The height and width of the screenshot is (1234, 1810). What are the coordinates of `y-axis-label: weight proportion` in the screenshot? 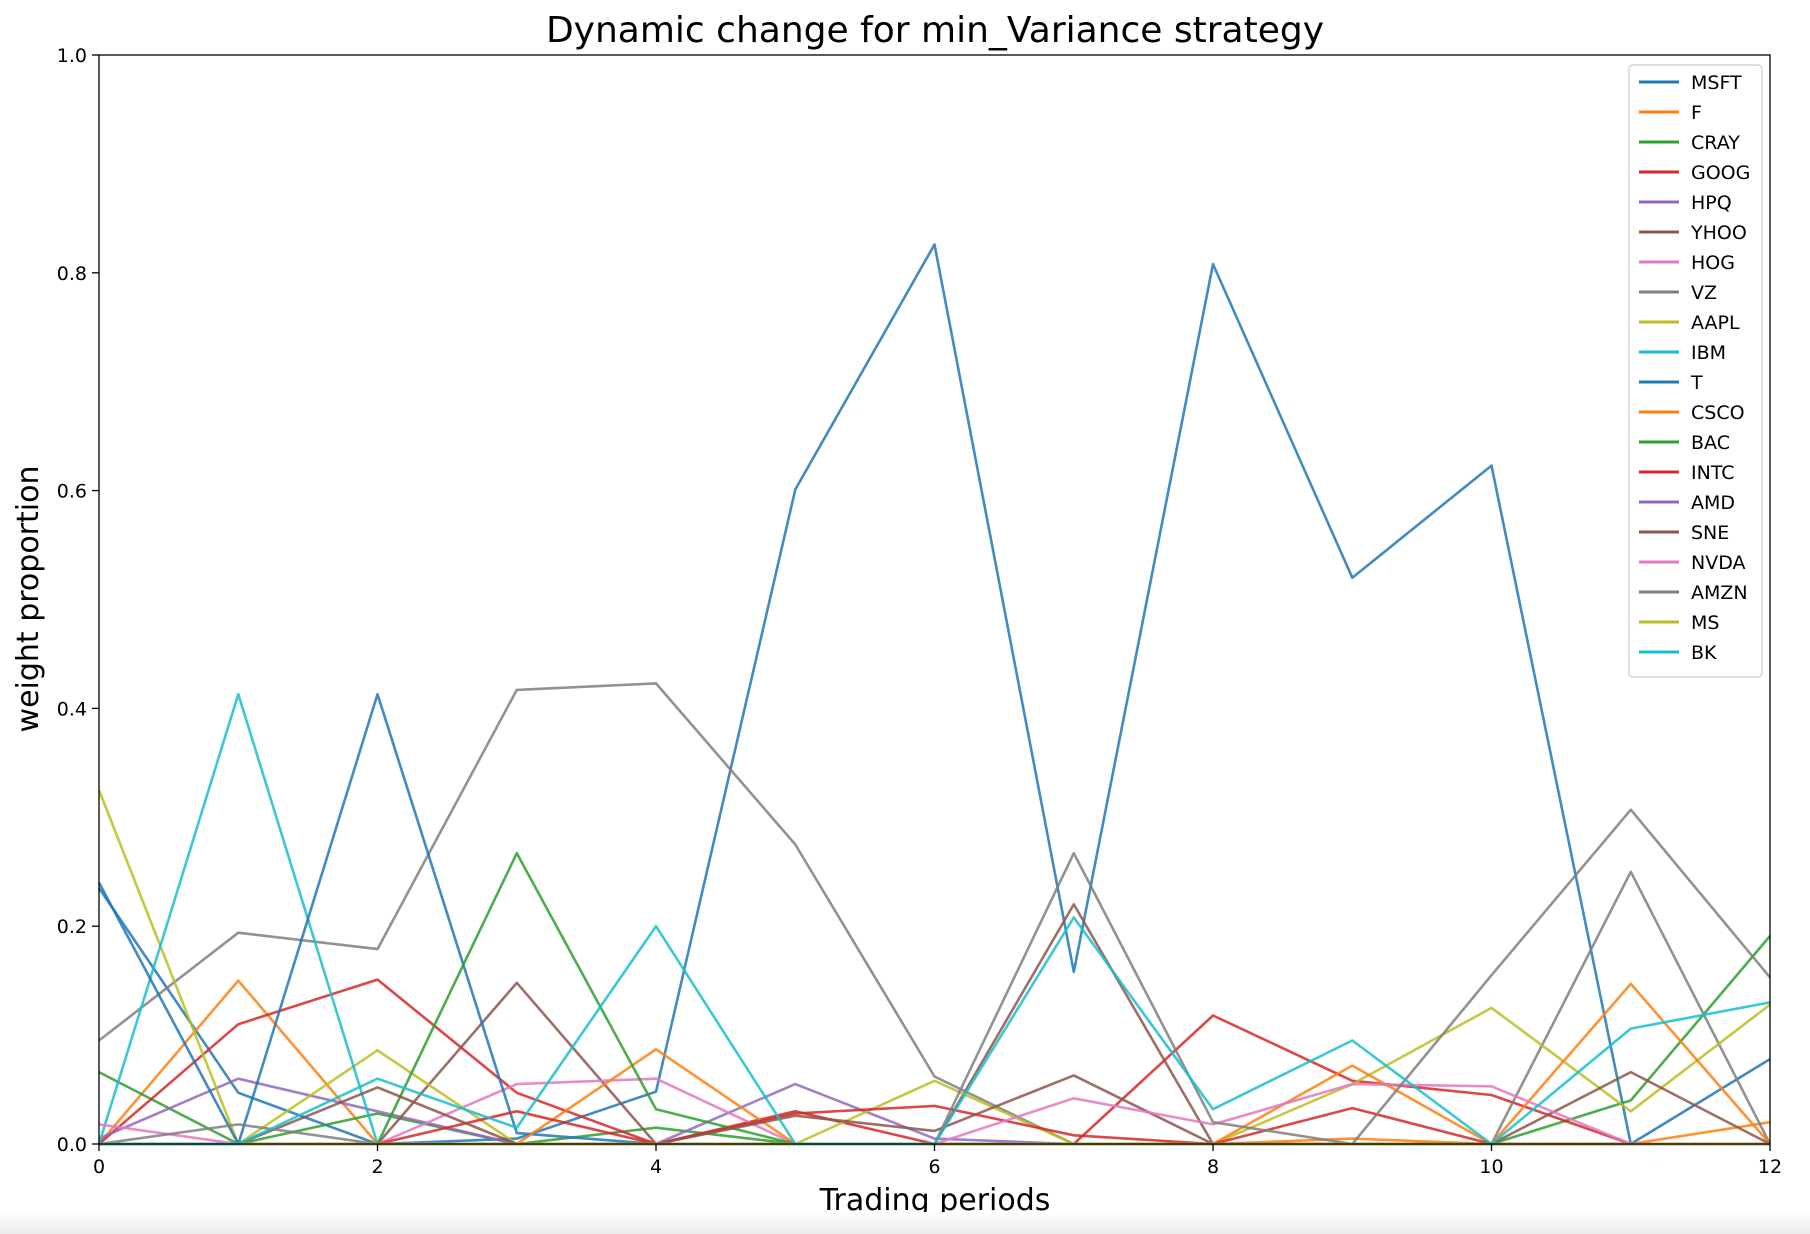 It's located at (28, 599).